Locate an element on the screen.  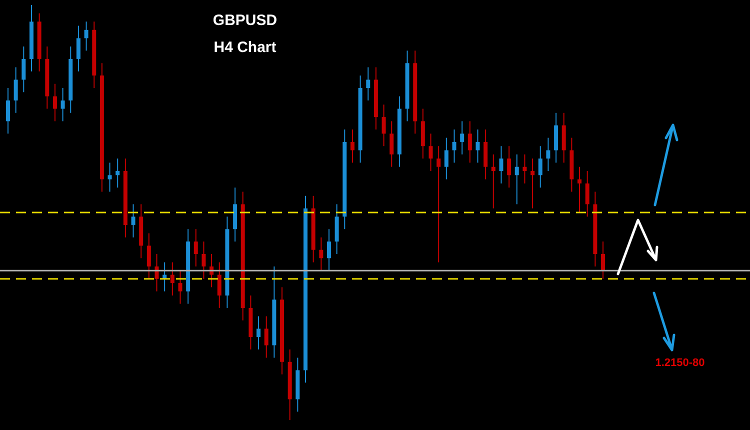
text: H4 Chart is located at coordinates (245, 47).